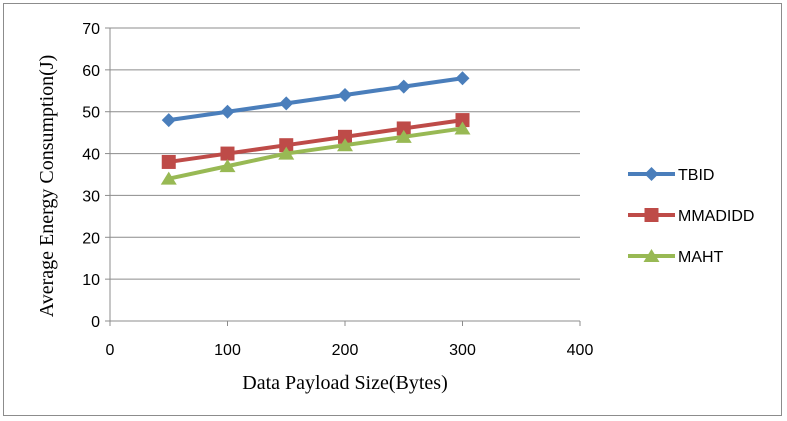  What do you see at coordinates (315, 141) in the screenshot?
I see `series-line-mmadidd` at bounding box center [315, 141].